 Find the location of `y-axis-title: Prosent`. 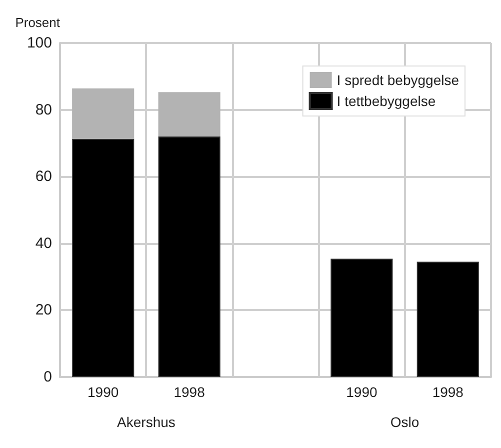

y-axis-title: Prosent is located at coordinates (37, 22).